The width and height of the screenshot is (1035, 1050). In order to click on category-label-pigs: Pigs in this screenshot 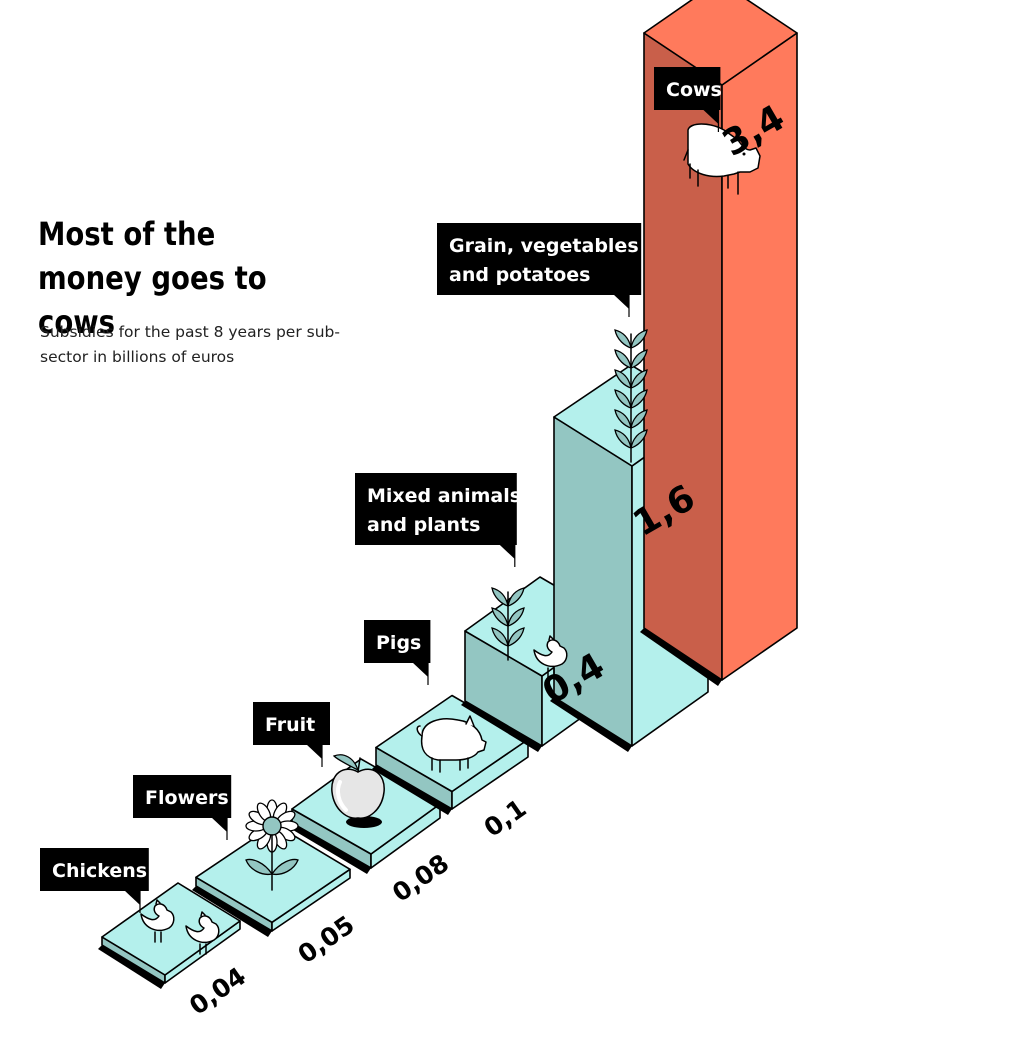, I will do `click(397, 652)`.